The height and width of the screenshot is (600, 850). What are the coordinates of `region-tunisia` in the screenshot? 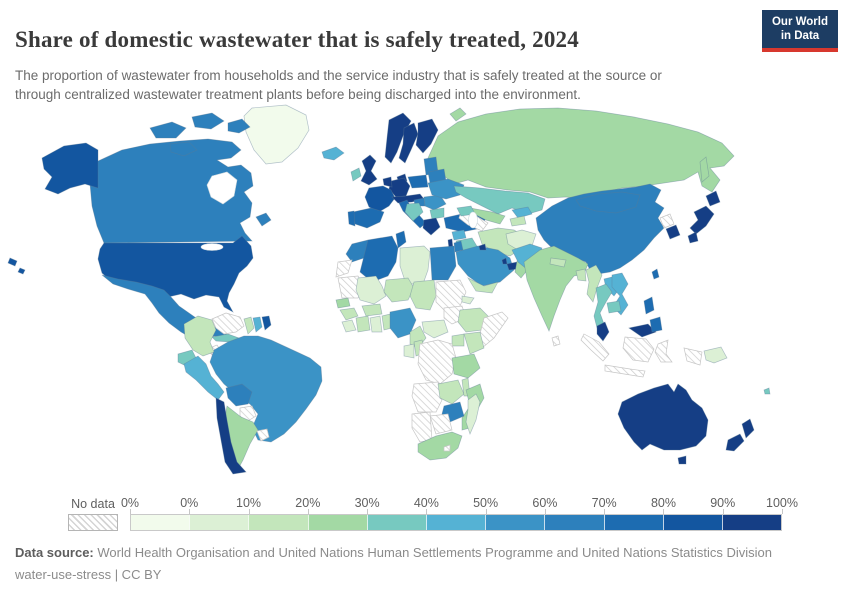 It's located at (401, 239).